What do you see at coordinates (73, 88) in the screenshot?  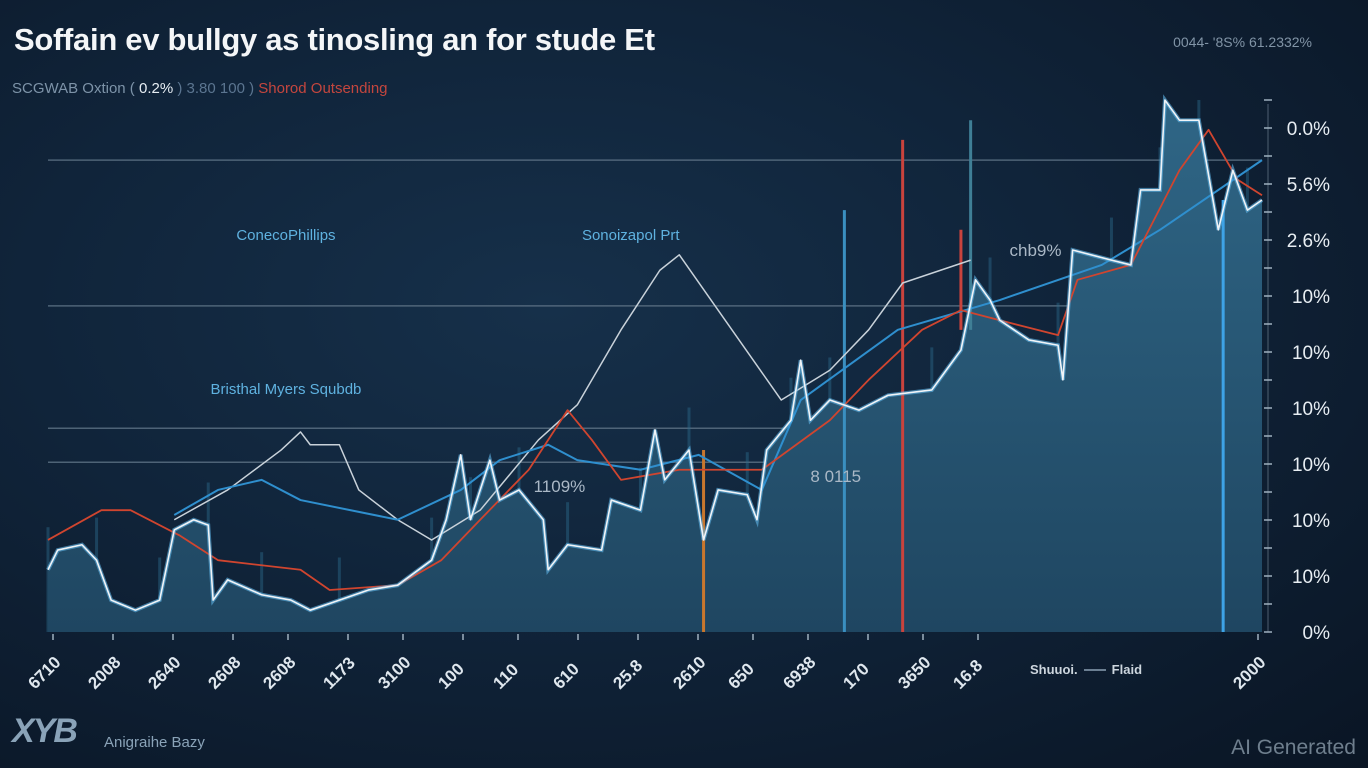 I see `subtitle-prefix: SCGWAB Oxtion (` at bounding box center [73, 88].